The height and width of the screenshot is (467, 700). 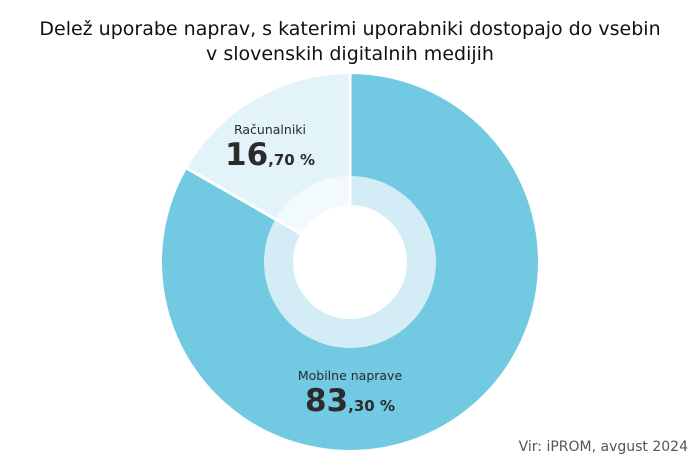 I want to click on slice-label-racunalniki: Računalniki 16,70 %, so click(x=270, y=149).